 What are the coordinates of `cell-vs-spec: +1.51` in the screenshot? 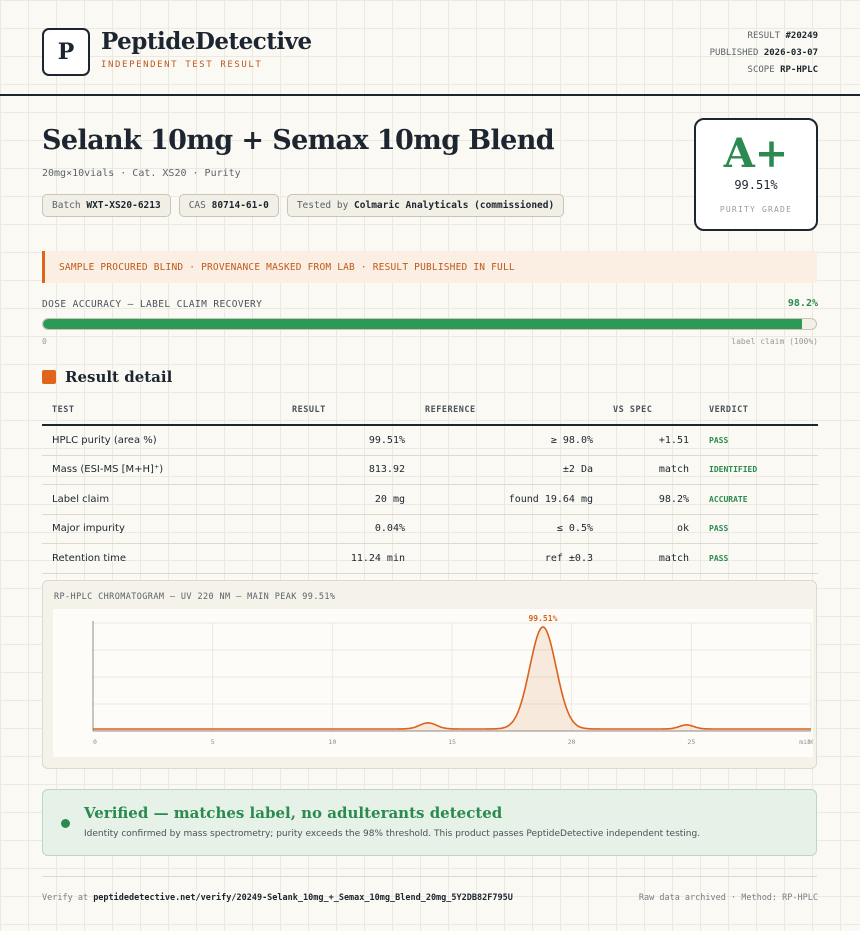 It's located at (651, 440).